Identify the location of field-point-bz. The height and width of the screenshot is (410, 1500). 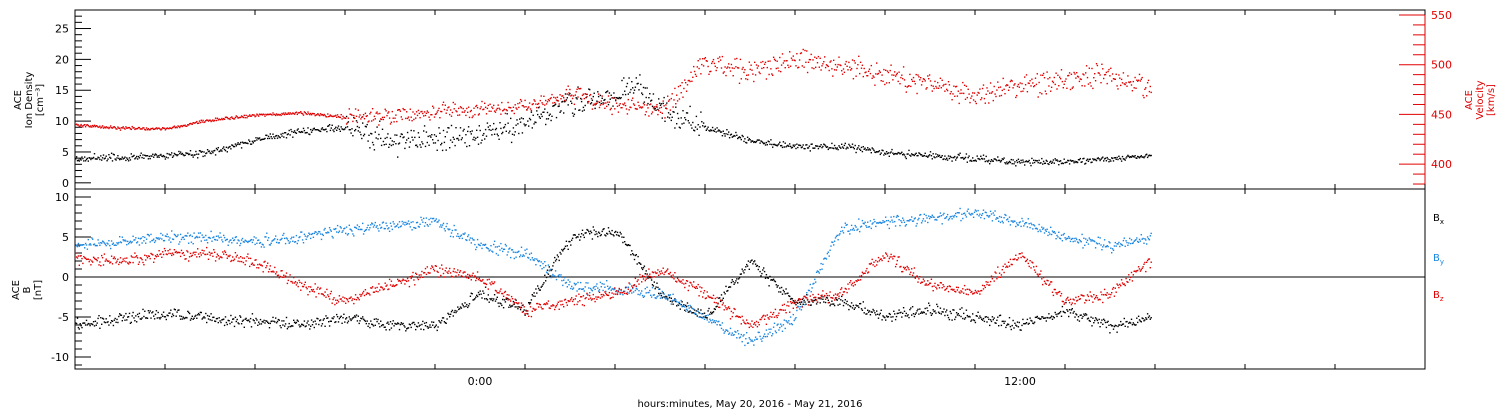
(94, 258).